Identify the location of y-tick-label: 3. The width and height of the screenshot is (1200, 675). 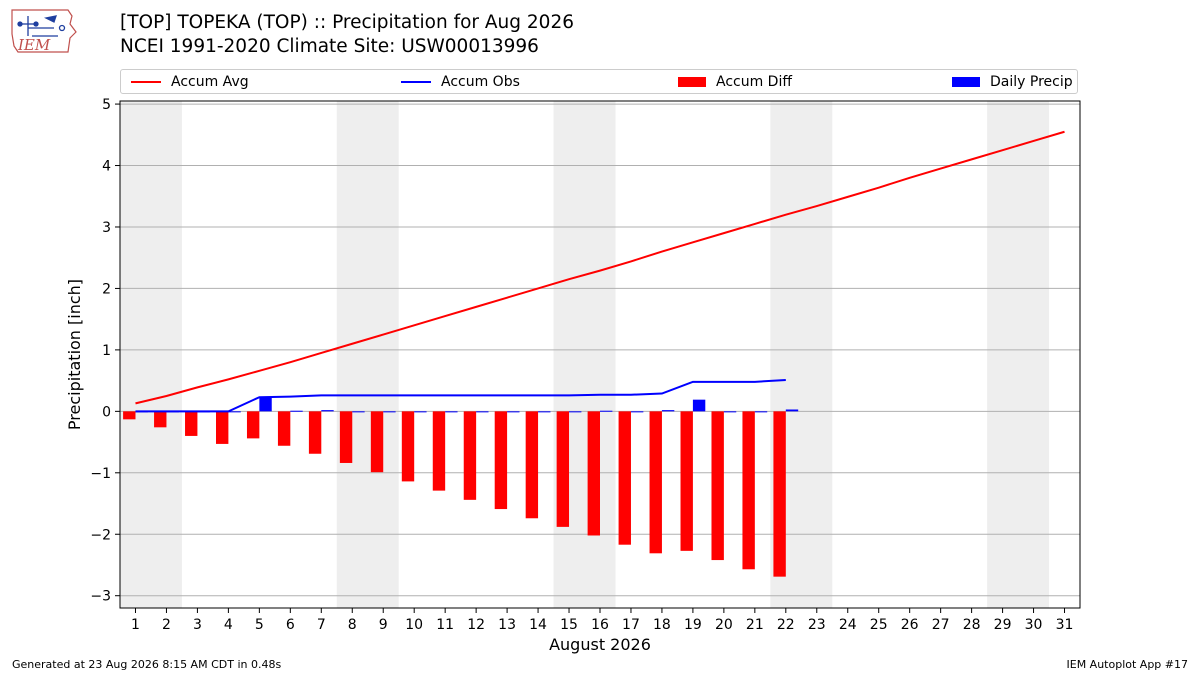
(106, 228).